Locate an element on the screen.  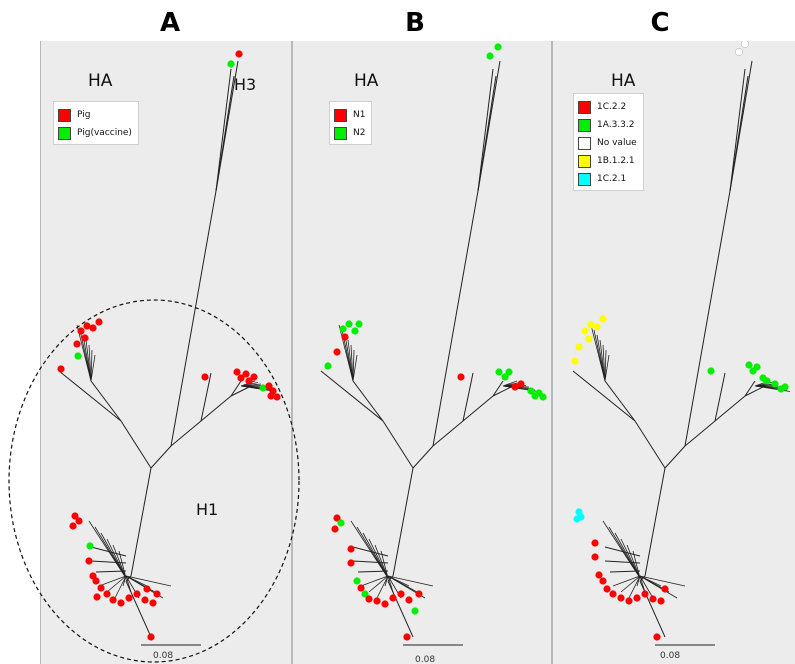
legend-item: 1C.2.1 is located at coordinates (607, 179).